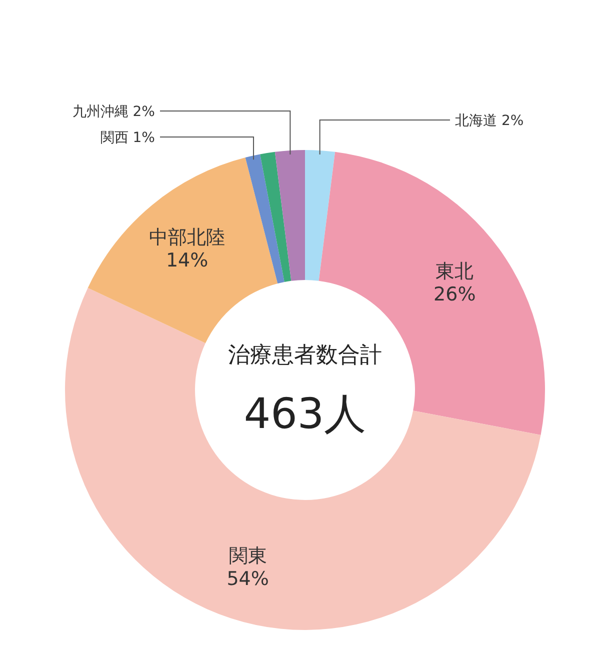 The image size is (600, 653). What do you see at coordinates (187, 260) in the screenshot?
I see `data-label: 14%` at bounding box center [187, 260].